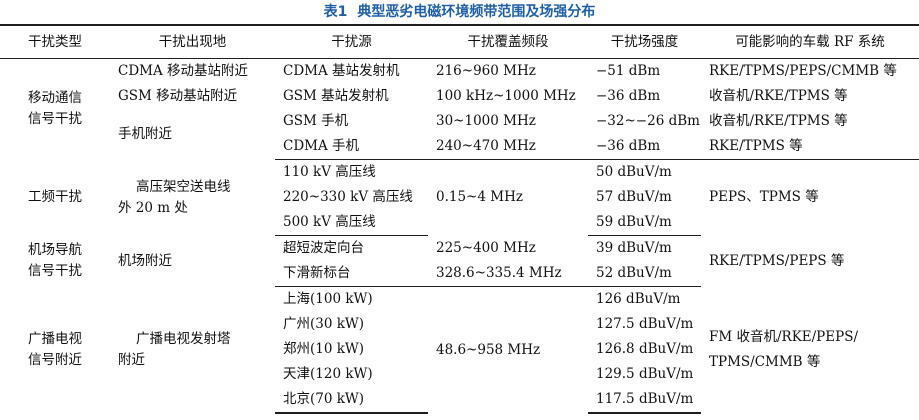 The height and width of the screenshot is (420, 919). What do you see at coordinates (192, 41) in the screenshot?
I see `header-location: 干扰出现地` at bounding box center [192, 41].